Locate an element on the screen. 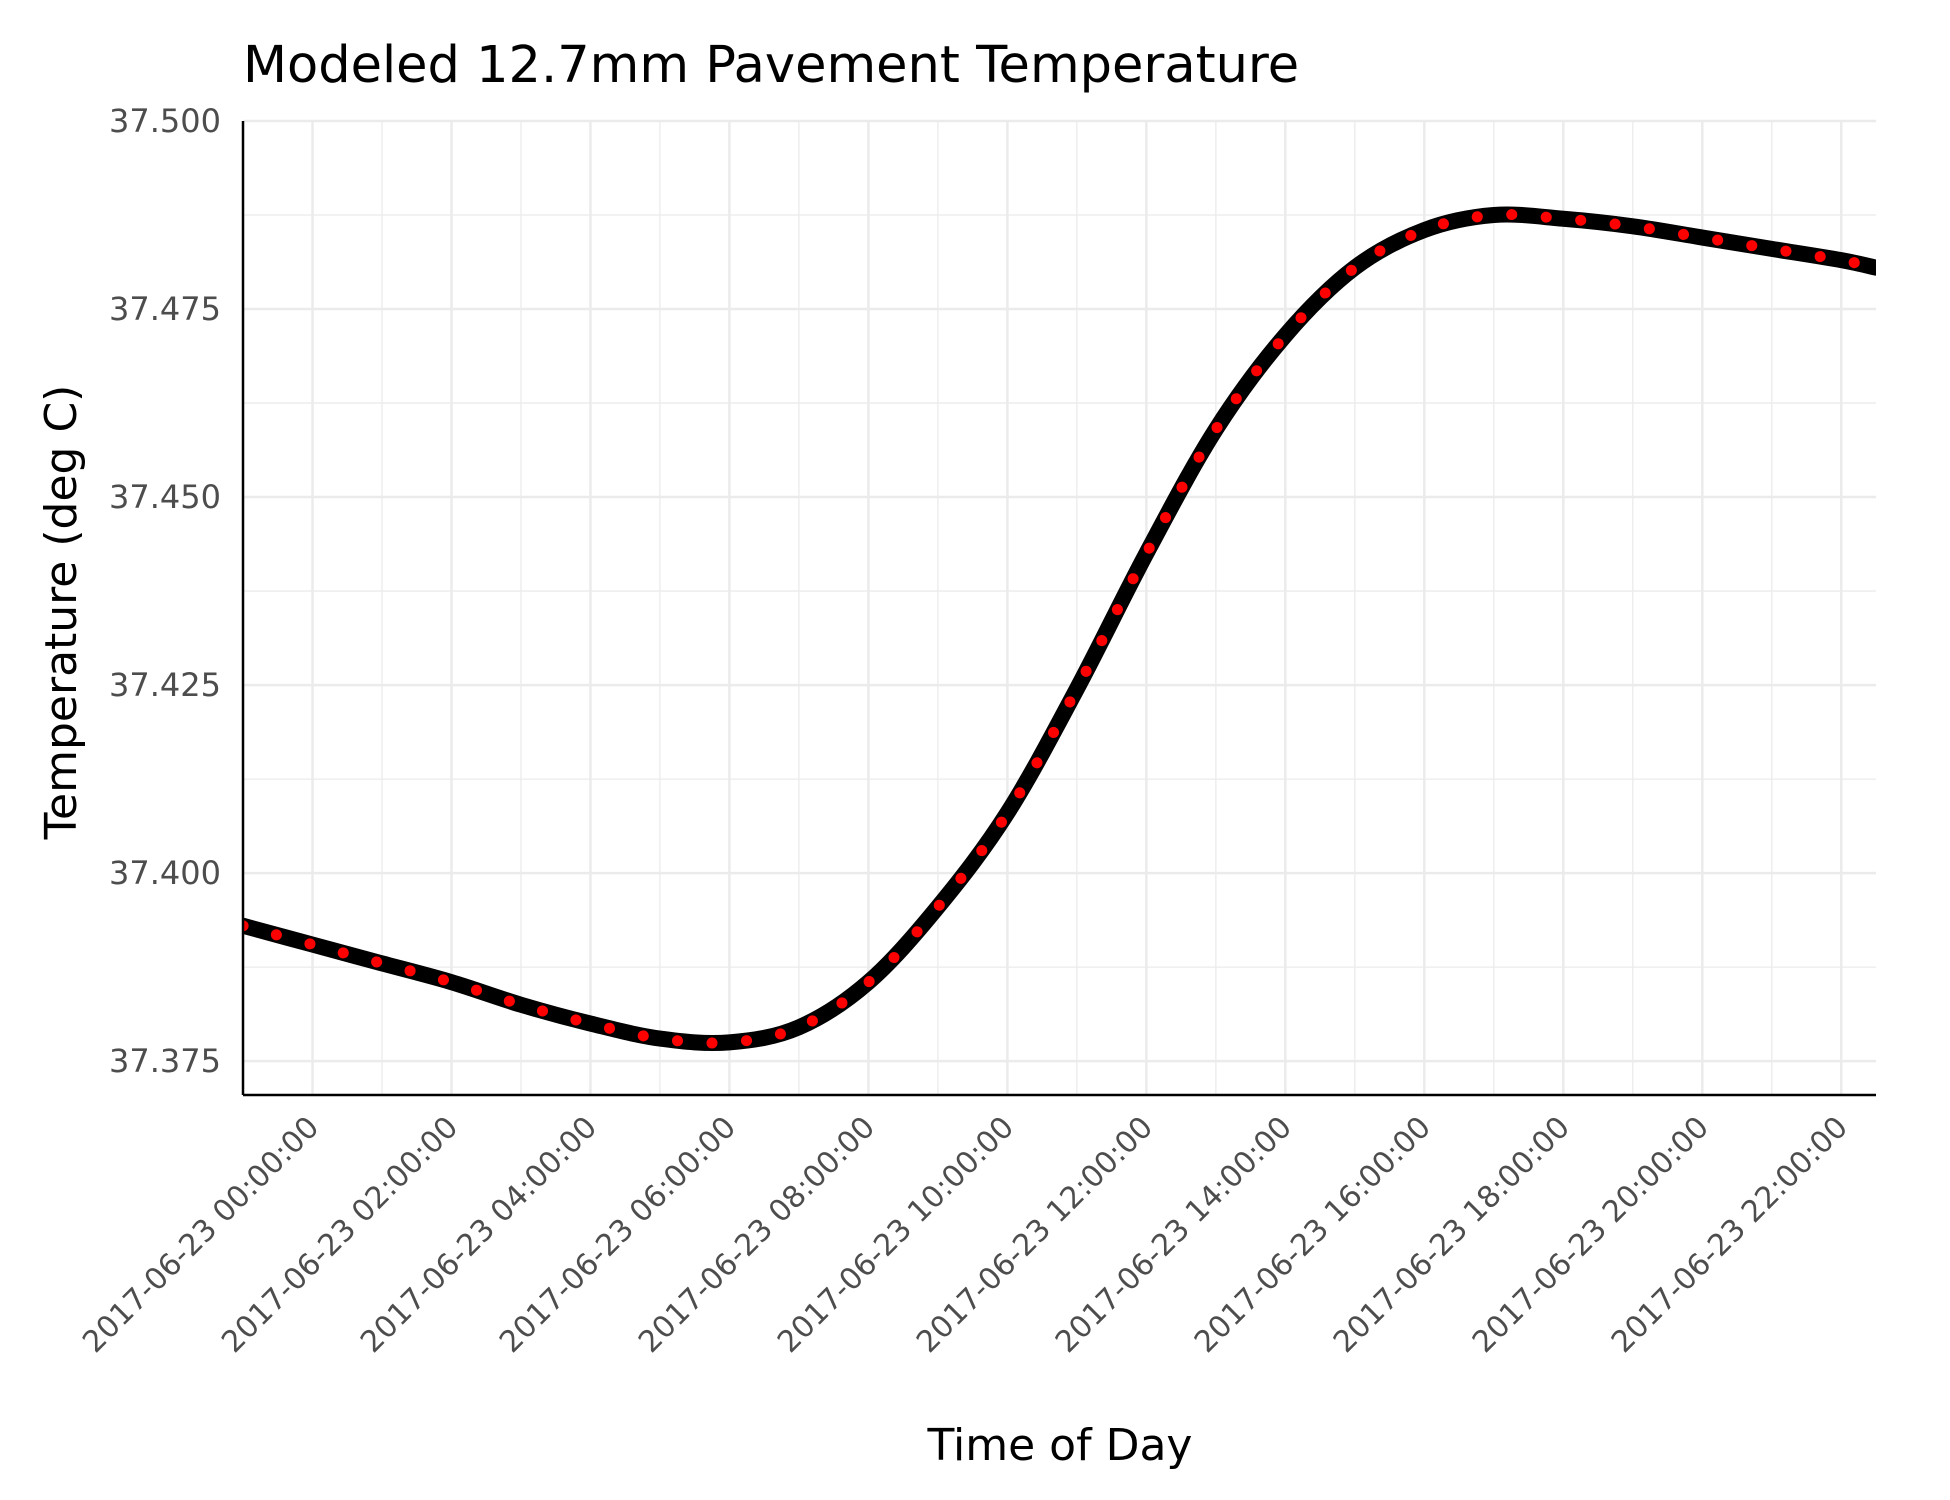  x-tick-label: 2017-06-23 12:00:00 is located at coordinates (1035, 1235).